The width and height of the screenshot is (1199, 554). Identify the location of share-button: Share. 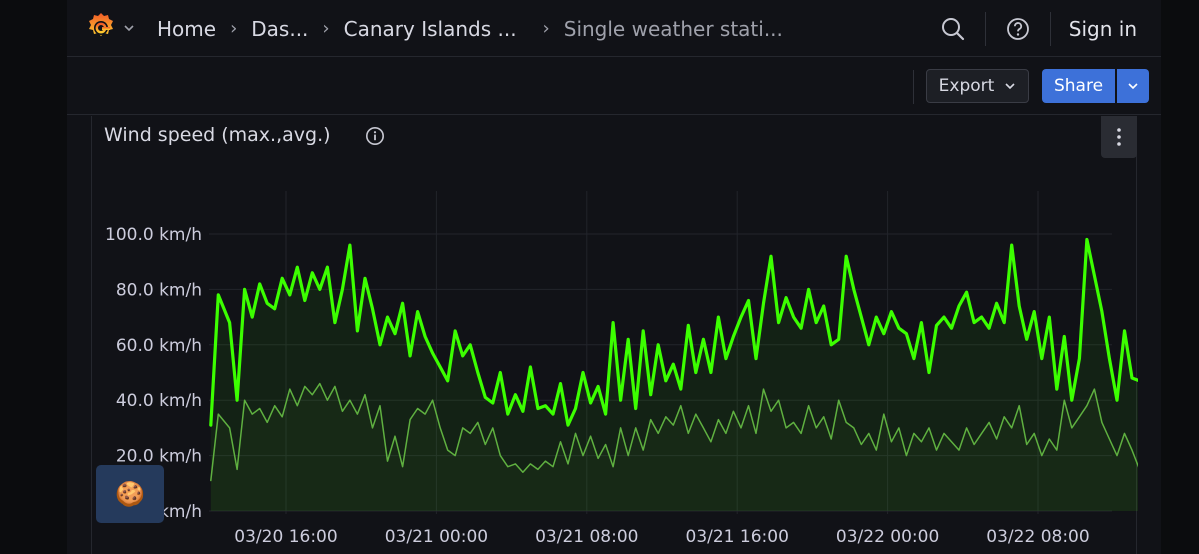
(1078, 86).